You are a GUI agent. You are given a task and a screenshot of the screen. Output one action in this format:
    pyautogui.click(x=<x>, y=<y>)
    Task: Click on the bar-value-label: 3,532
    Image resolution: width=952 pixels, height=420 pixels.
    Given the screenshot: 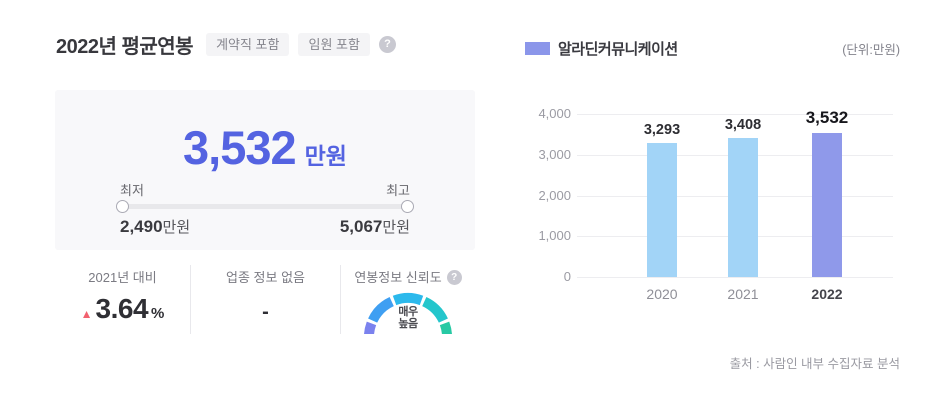 What is the action you would take?
    pyautogui.click(x=827, y=118)
    